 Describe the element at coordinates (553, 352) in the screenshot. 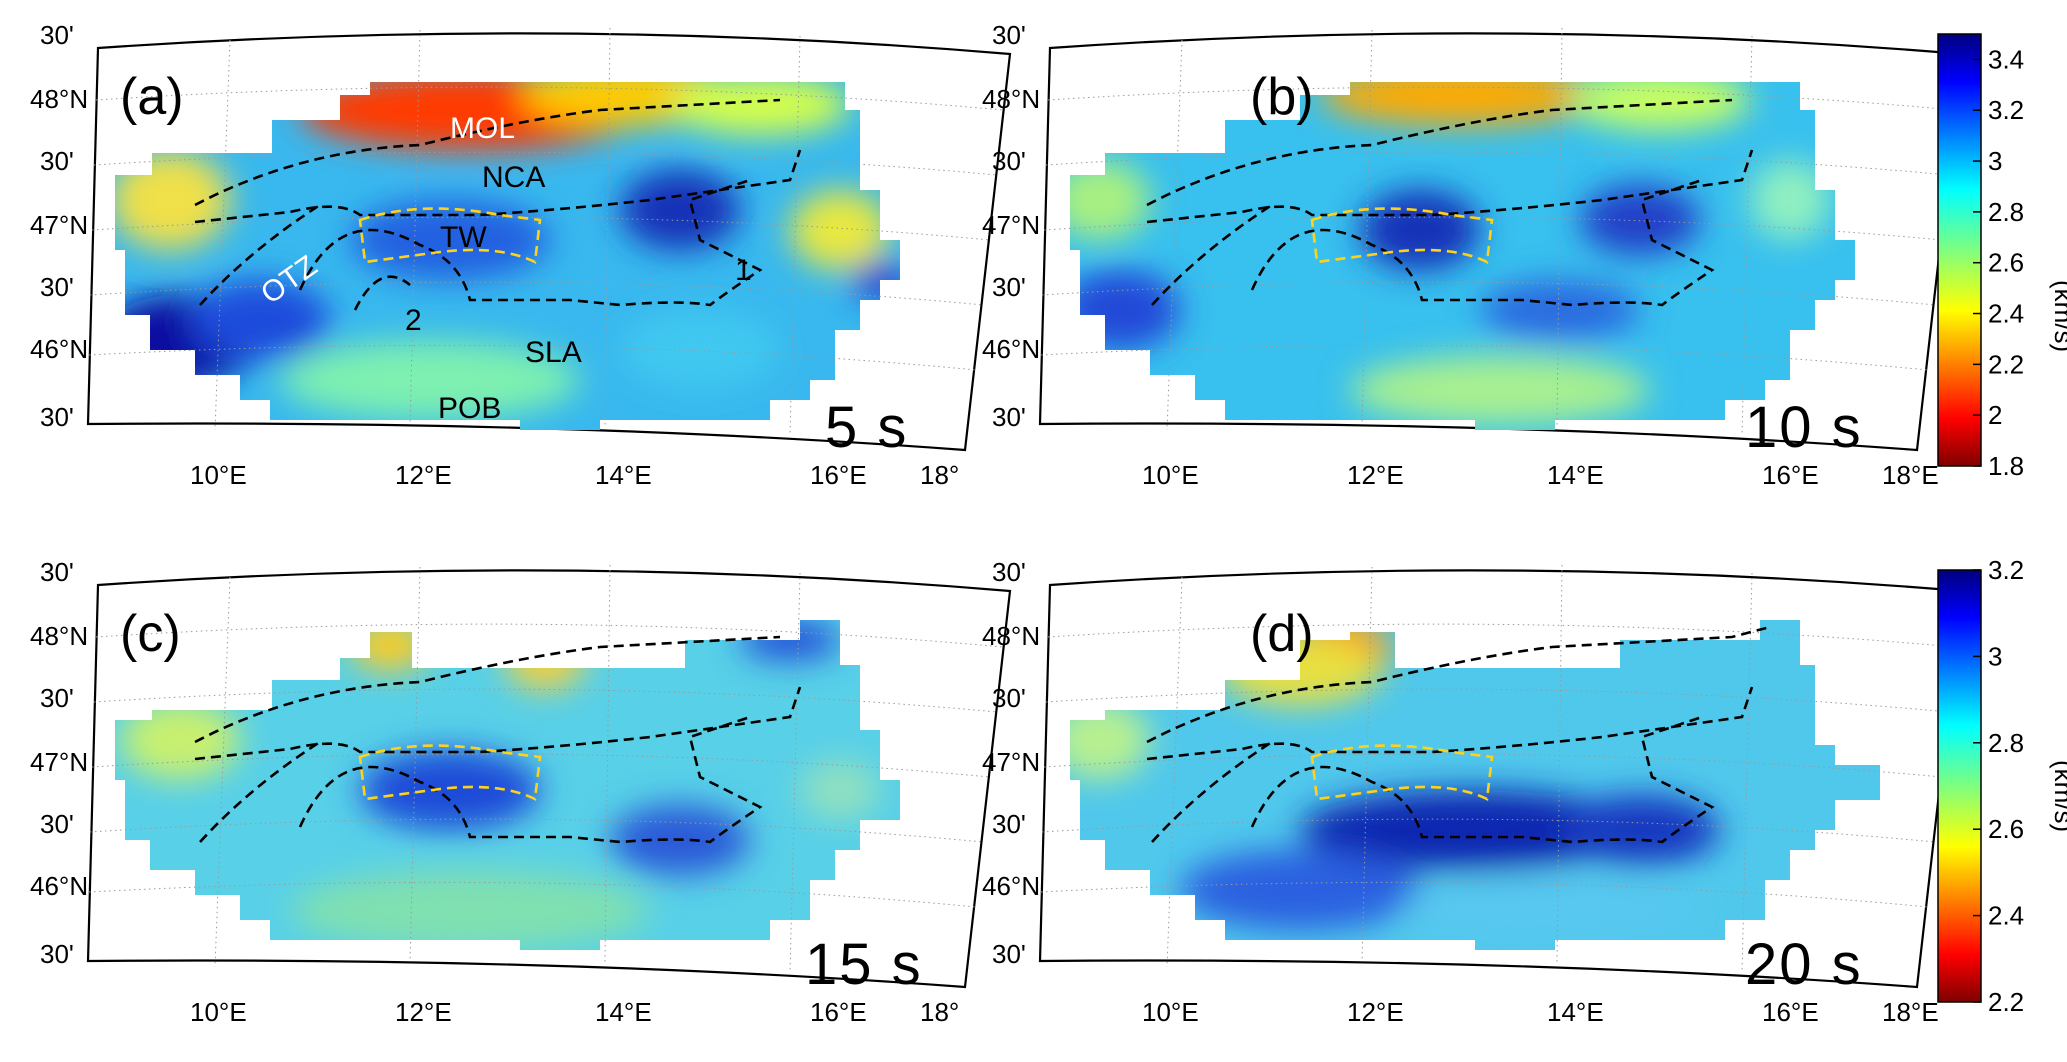

I see `label-sla: SLA` at that location.